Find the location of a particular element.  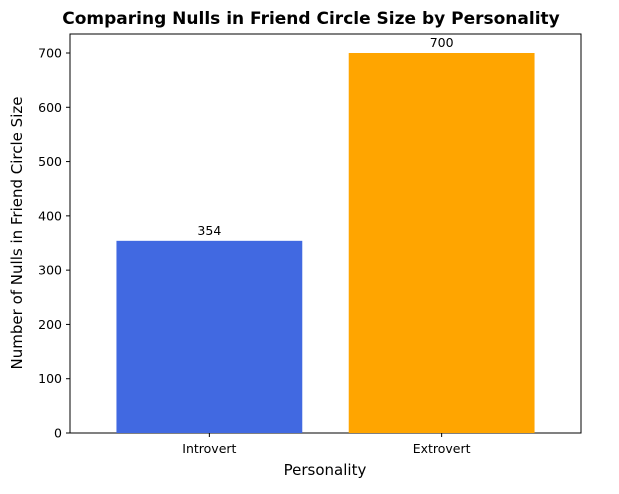

y-axis-label: Number of Nulls in Friend Circle Size is located at coordinates (17, 233).